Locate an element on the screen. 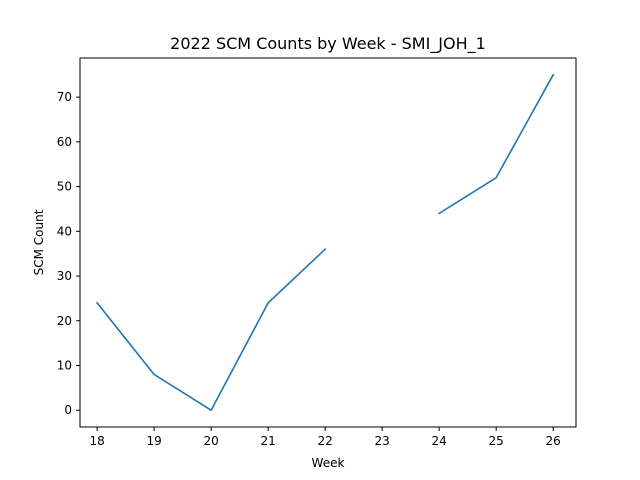  x-tick-label: 20 is located at coordinates (210, 441).